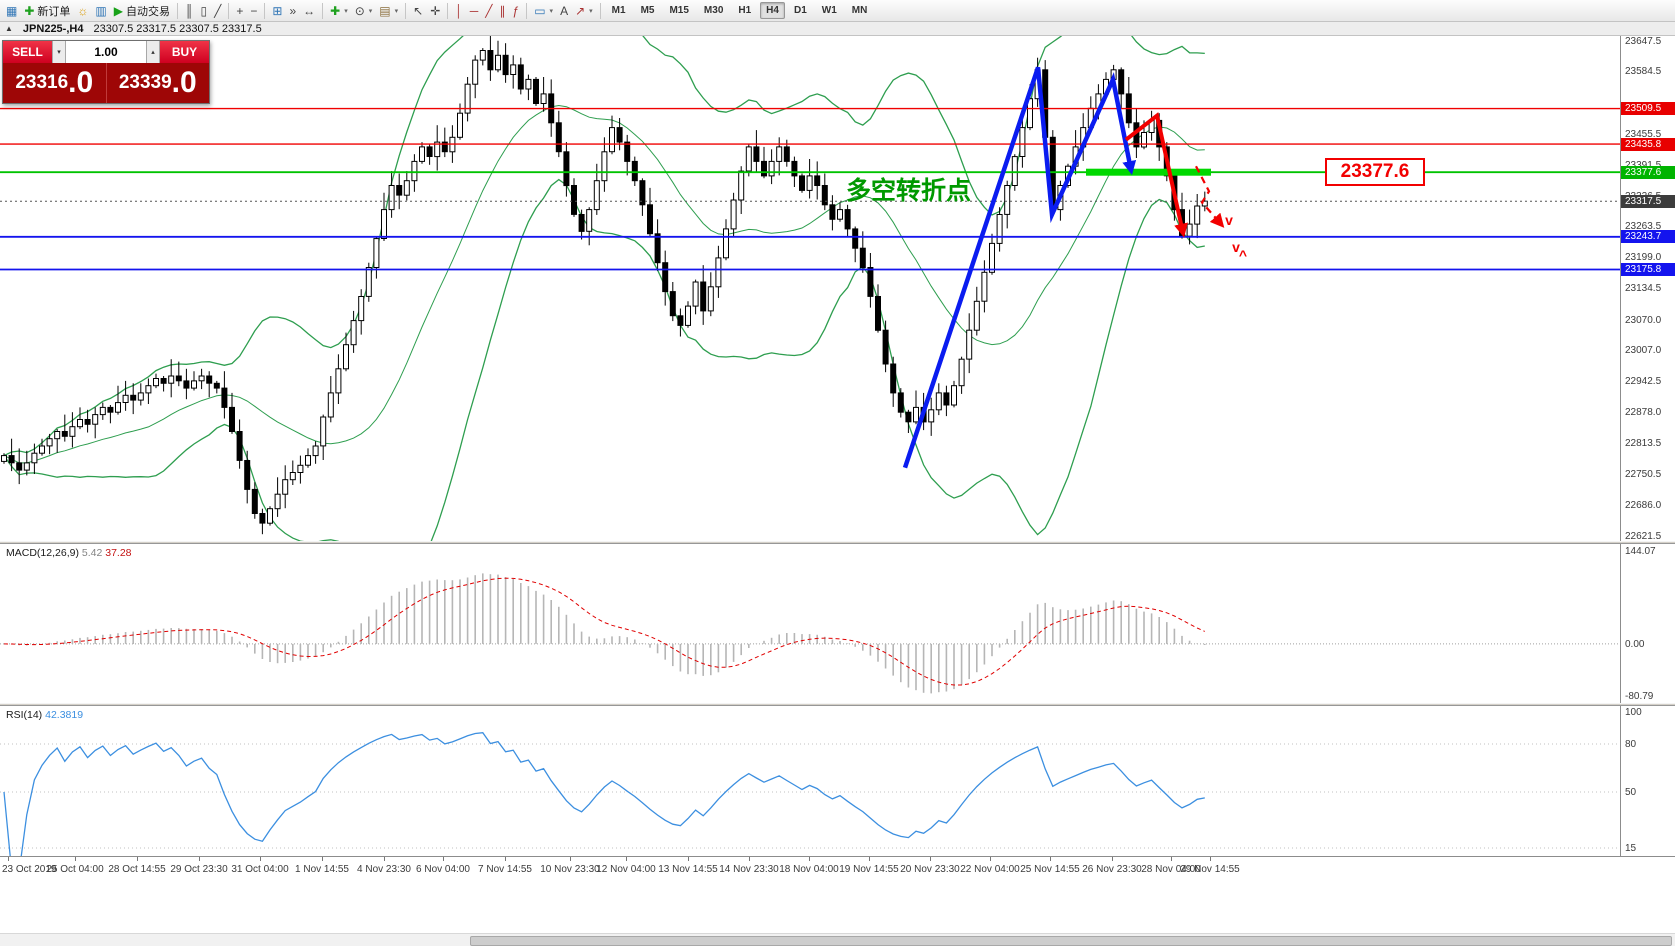 This screenshot has width=1675, height=946. Describe the element at coordinates (184, 52) in the screenshot. I see `buy-button: BUY` at that location.